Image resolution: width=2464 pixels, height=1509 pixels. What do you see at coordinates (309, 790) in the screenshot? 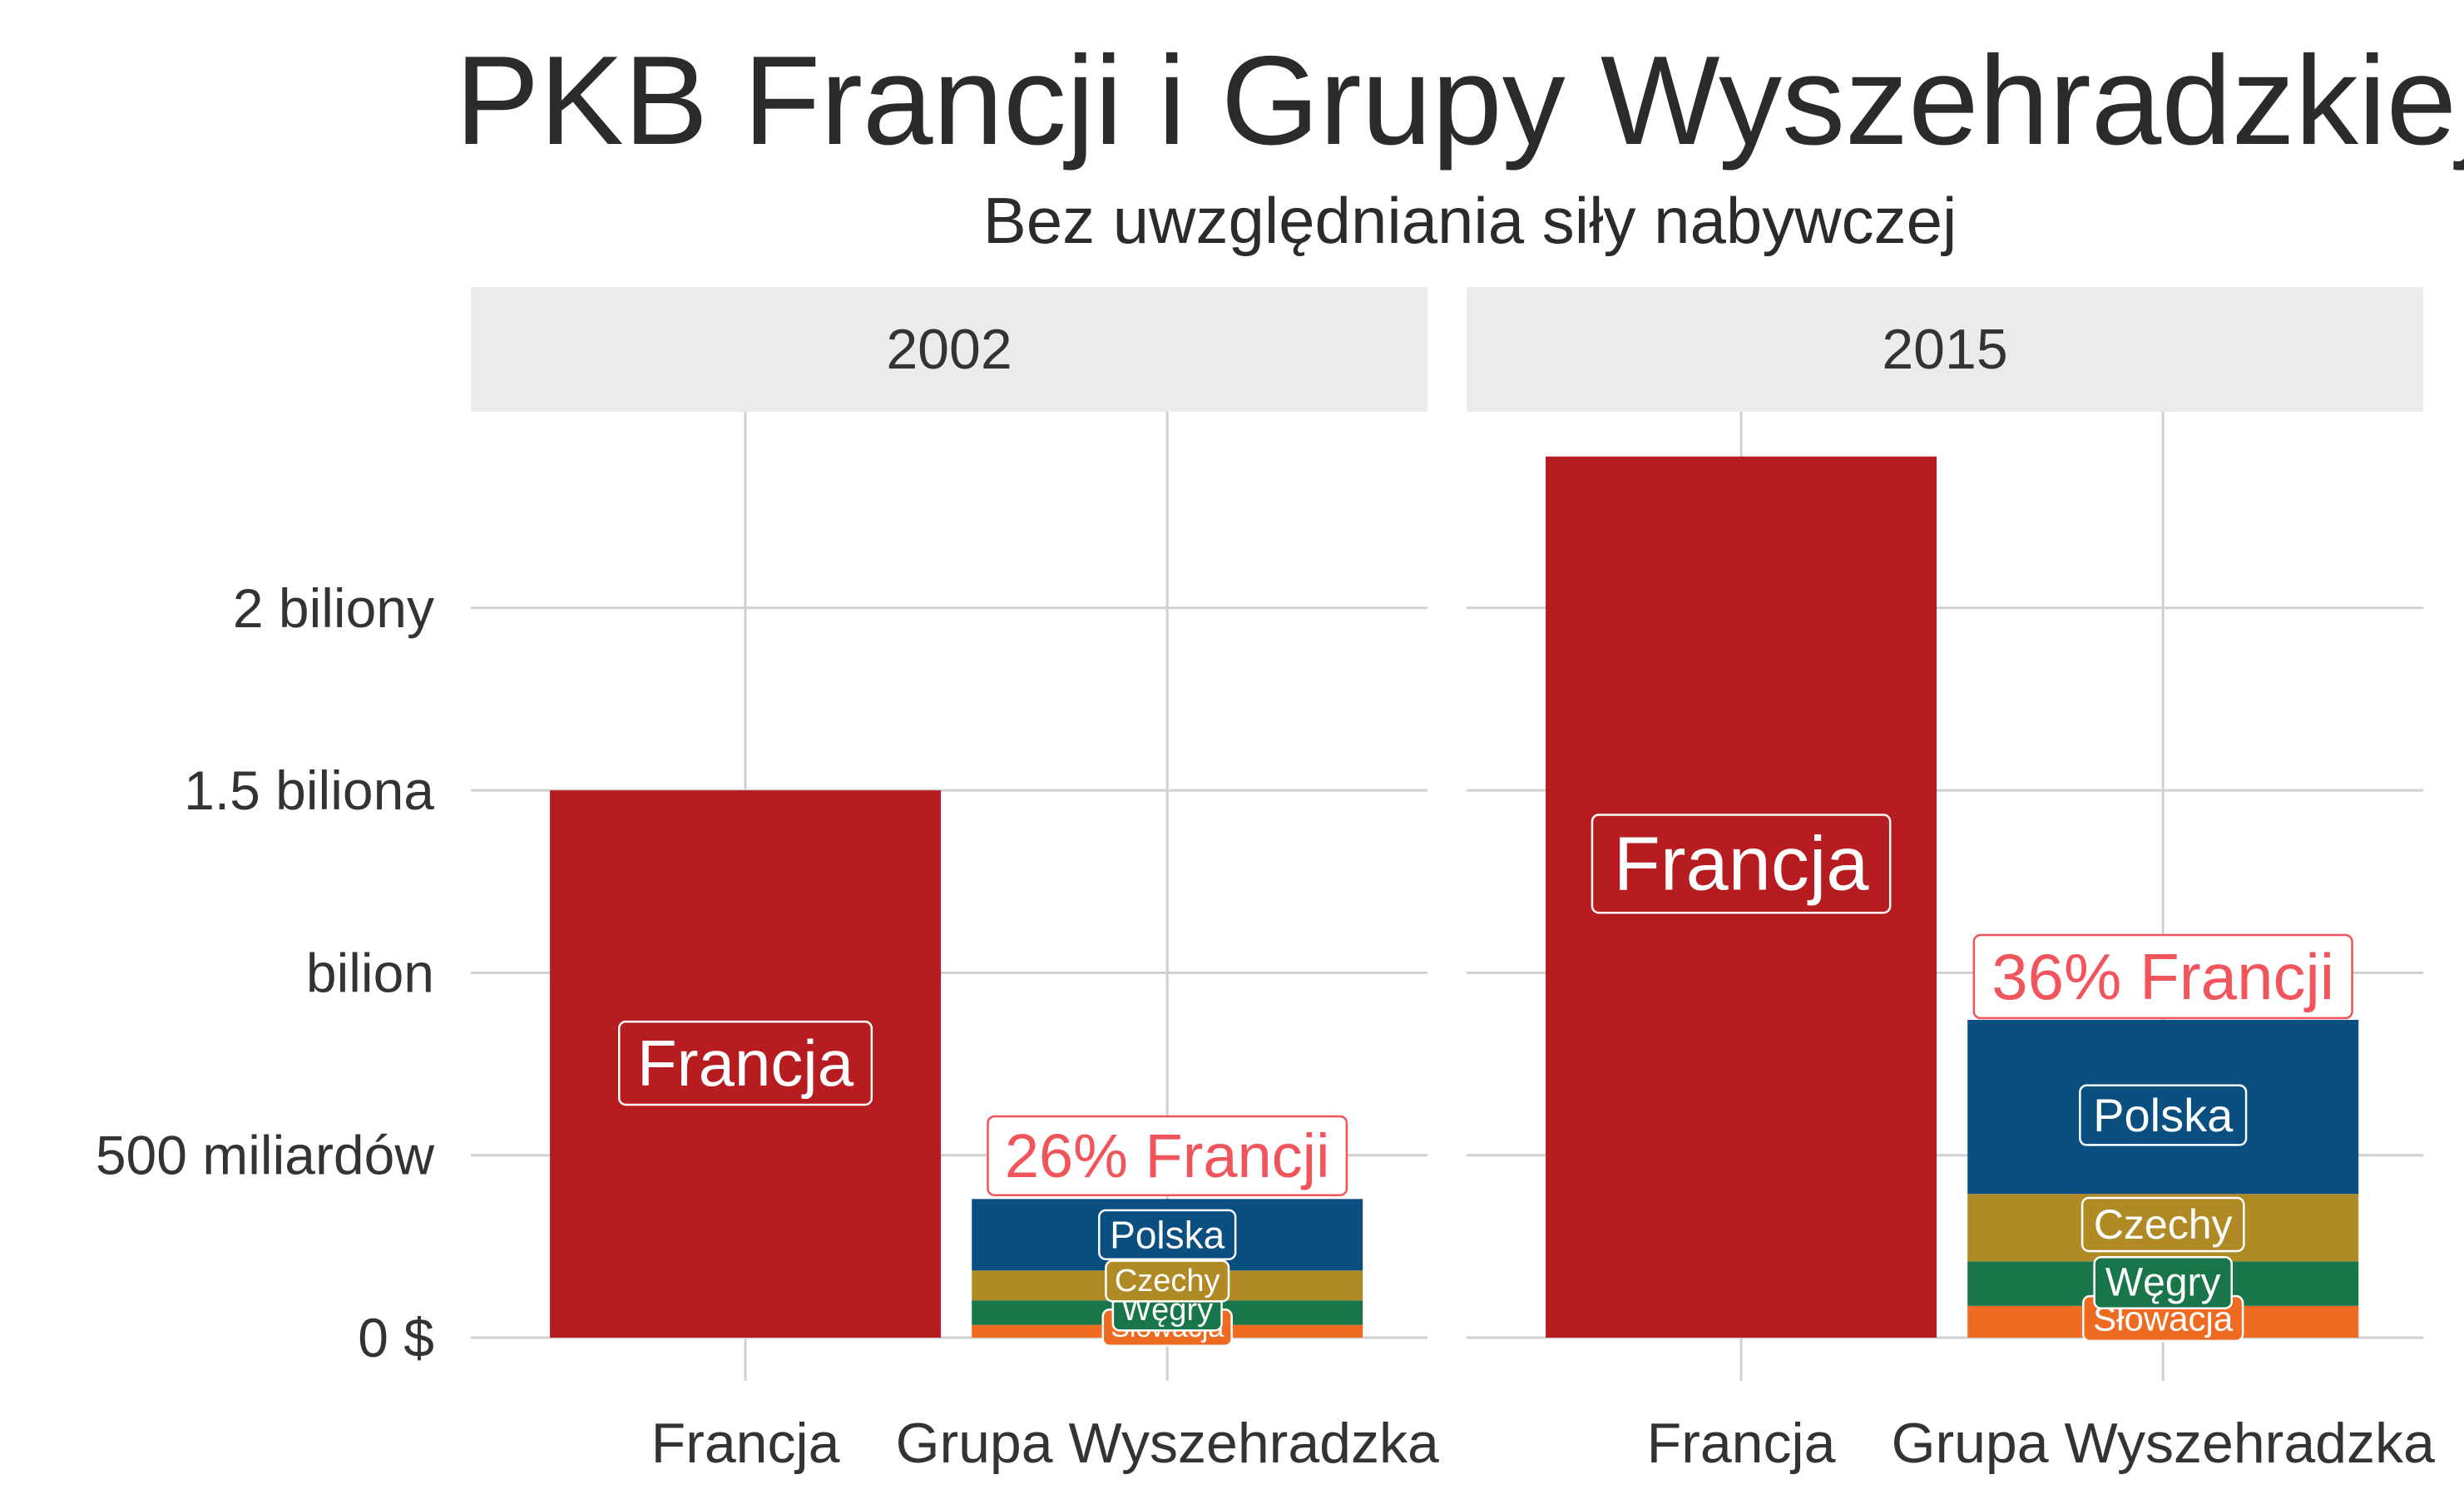
I see `y-tick-label: 1.5 biliona` at bounding box center [309, 790].